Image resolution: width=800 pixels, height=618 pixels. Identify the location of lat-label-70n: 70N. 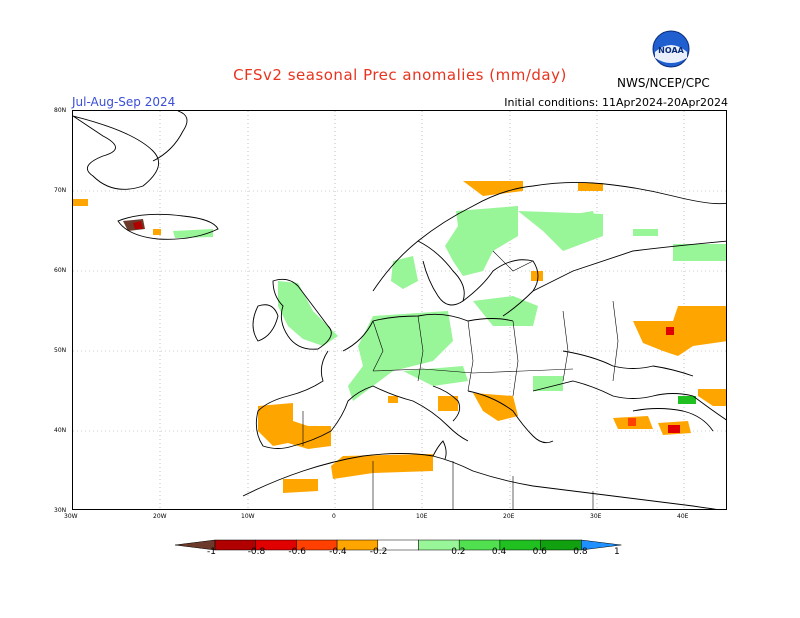
(60, 190).